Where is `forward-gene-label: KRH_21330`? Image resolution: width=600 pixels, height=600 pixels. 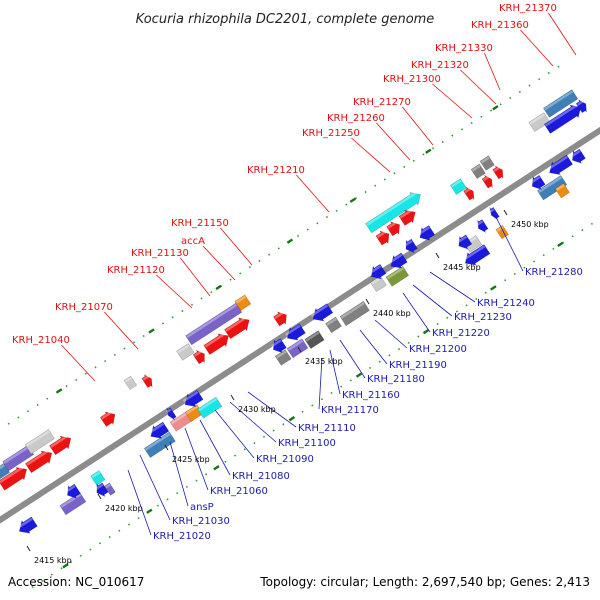
forward-gene-label: KRH_21330 is located at coordinates (464, 48).